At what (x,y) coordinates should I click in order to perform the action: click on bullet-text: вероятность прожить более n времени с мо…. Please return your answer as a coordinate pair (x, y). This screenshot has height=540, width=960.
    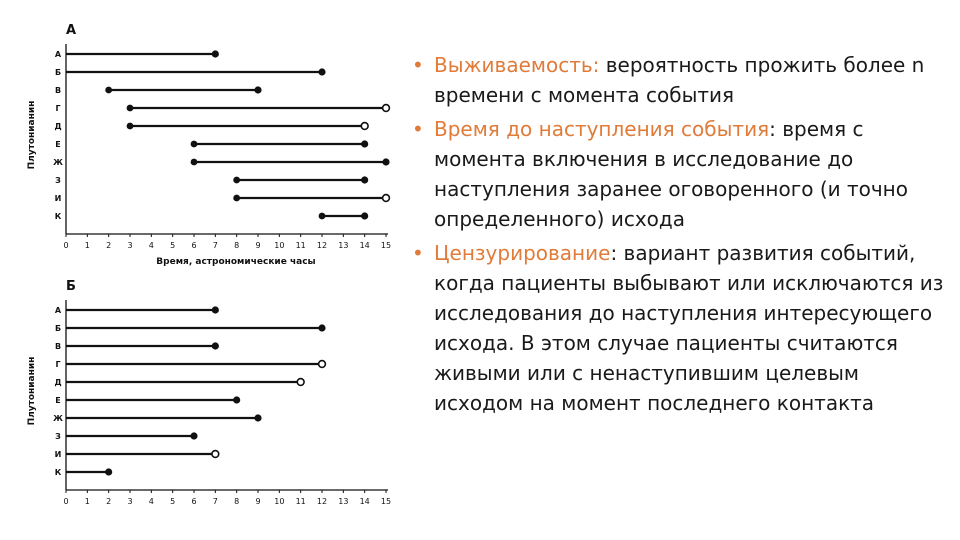
    Looking at the image, I should click on (679, 80).